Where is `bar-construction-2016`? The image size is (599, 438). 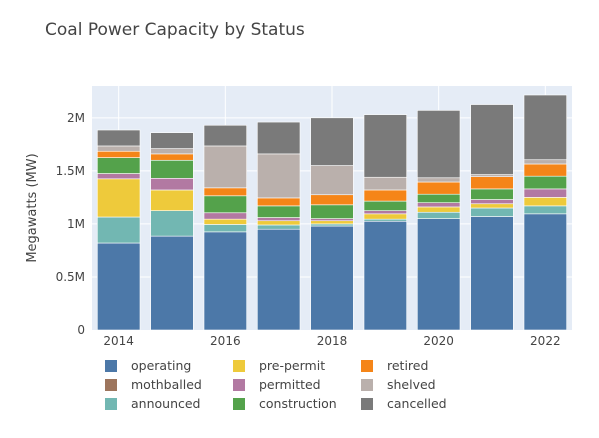
bar-construction-2016 is located at coordinates (225, 204).